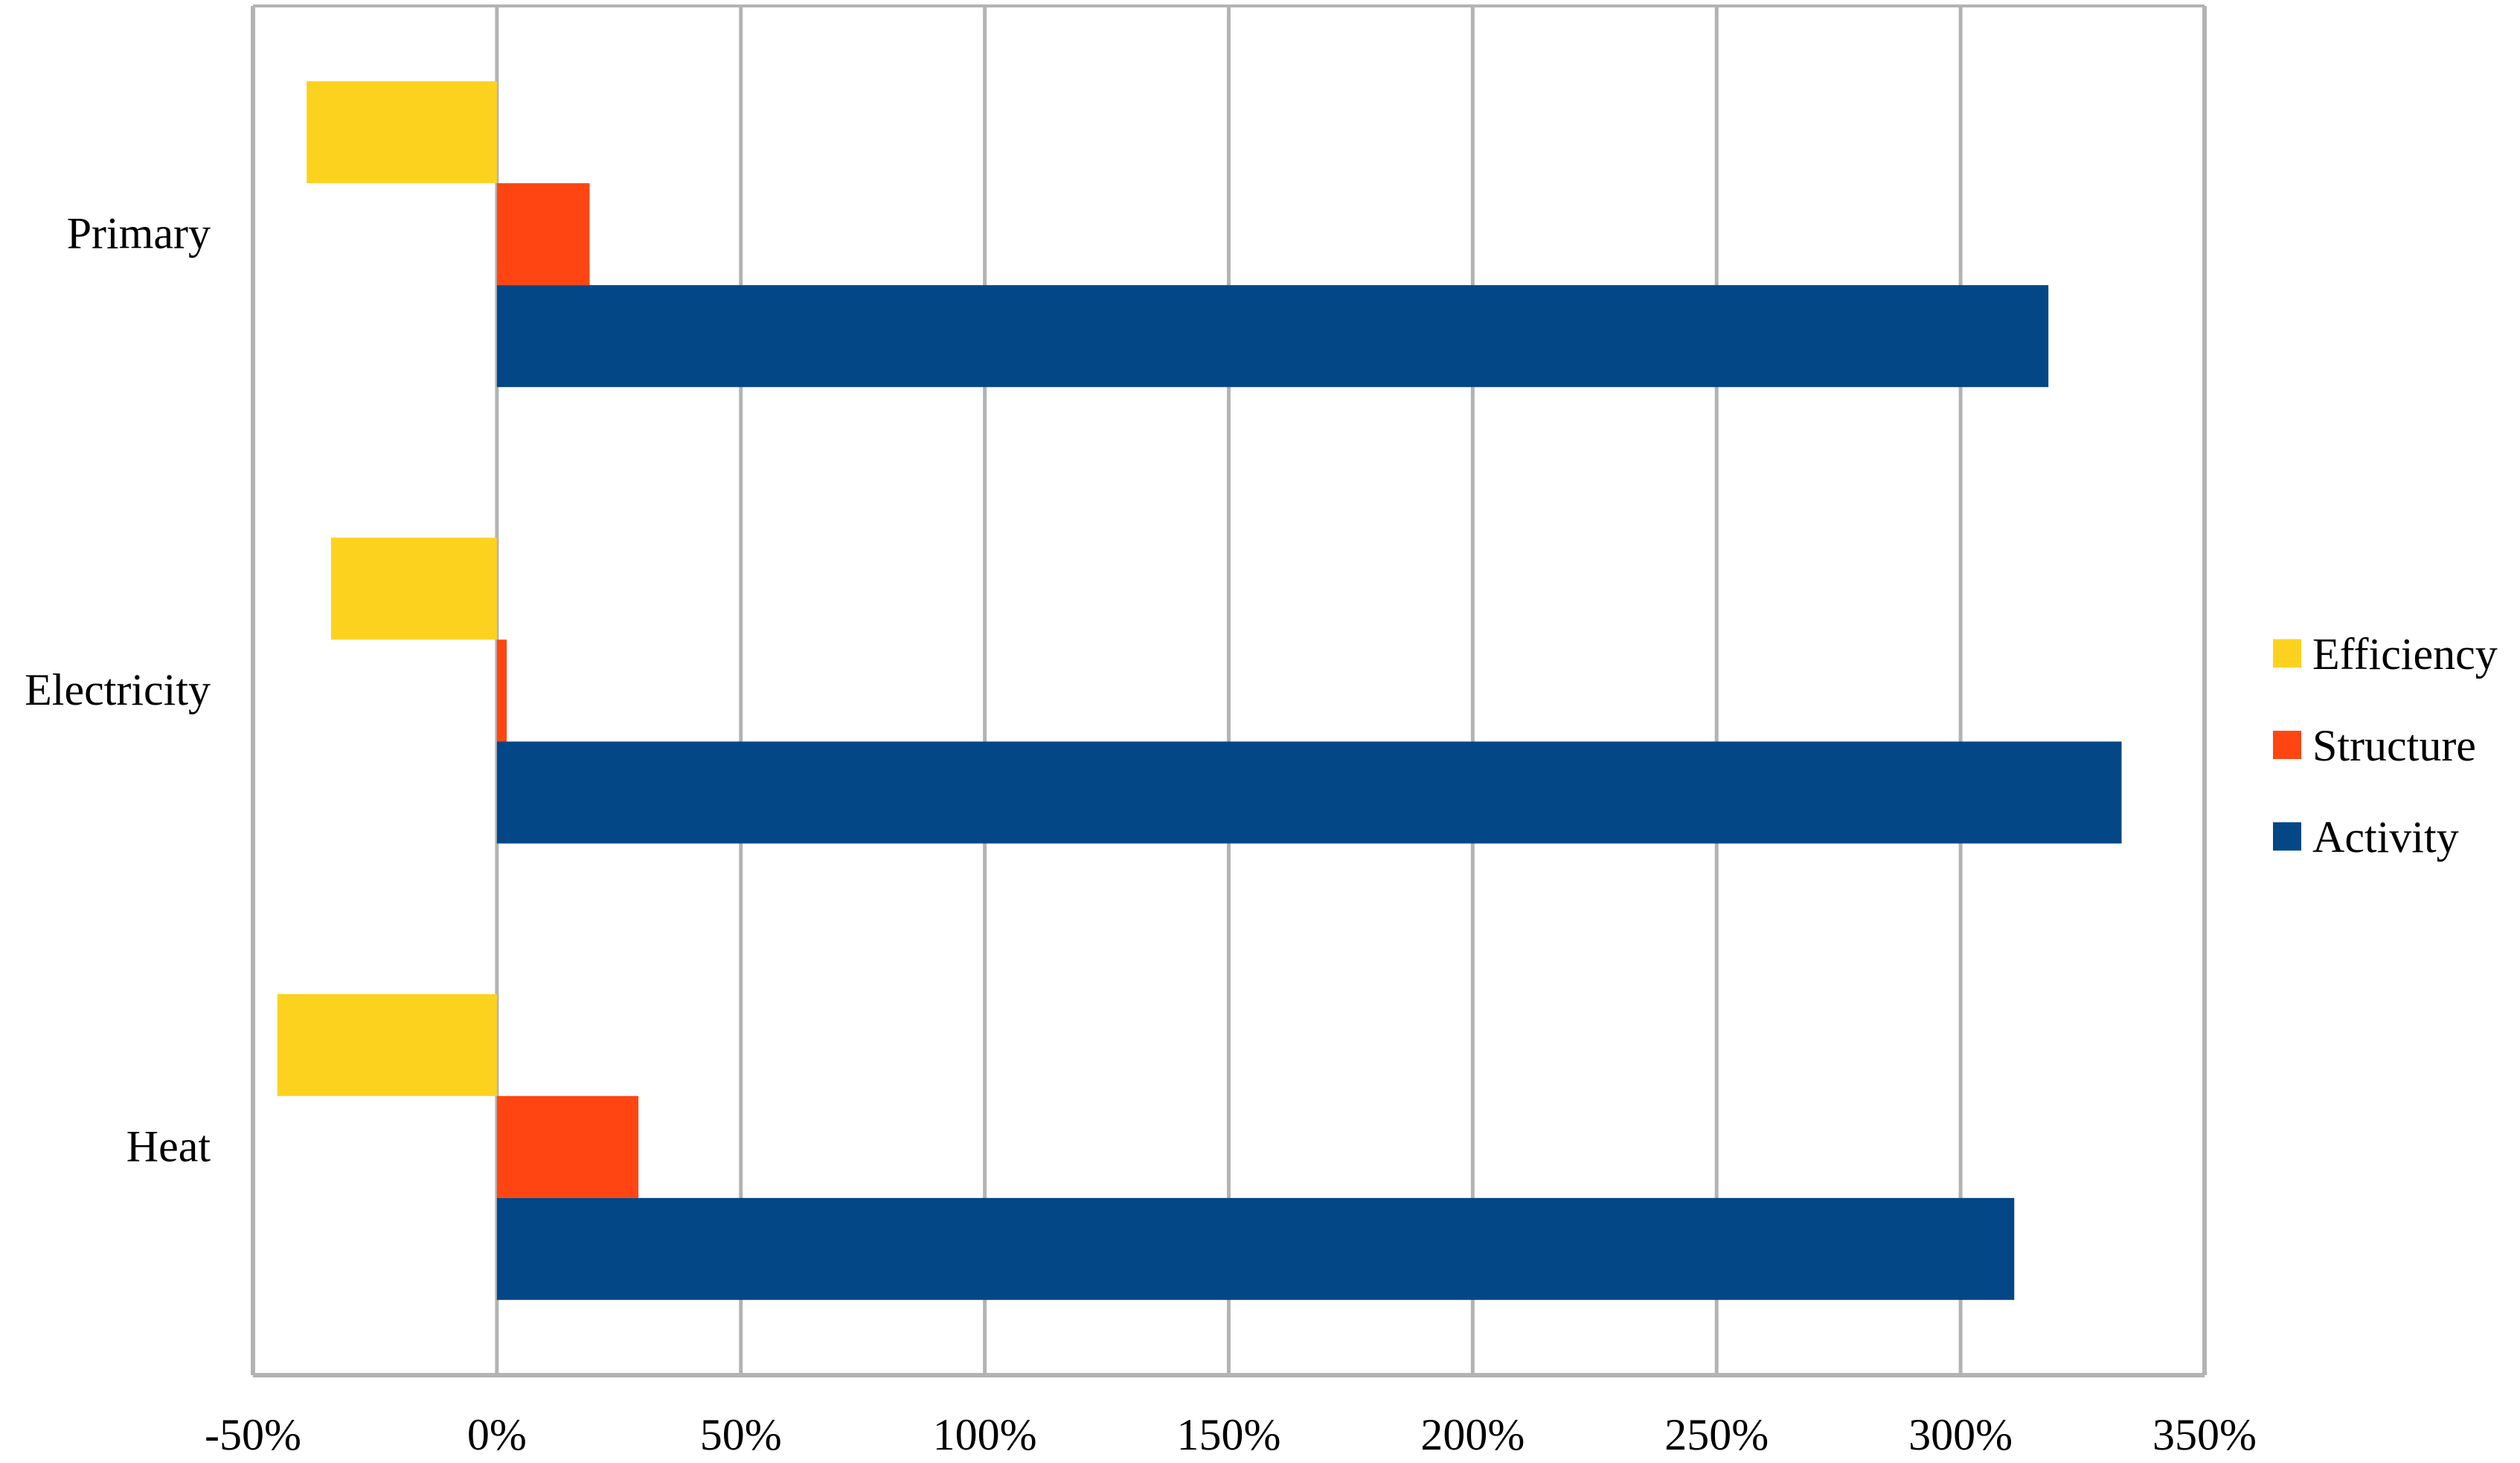 The image size is (2520, 1463). I want to click on bar-heat-structure, so click(567, 1146).